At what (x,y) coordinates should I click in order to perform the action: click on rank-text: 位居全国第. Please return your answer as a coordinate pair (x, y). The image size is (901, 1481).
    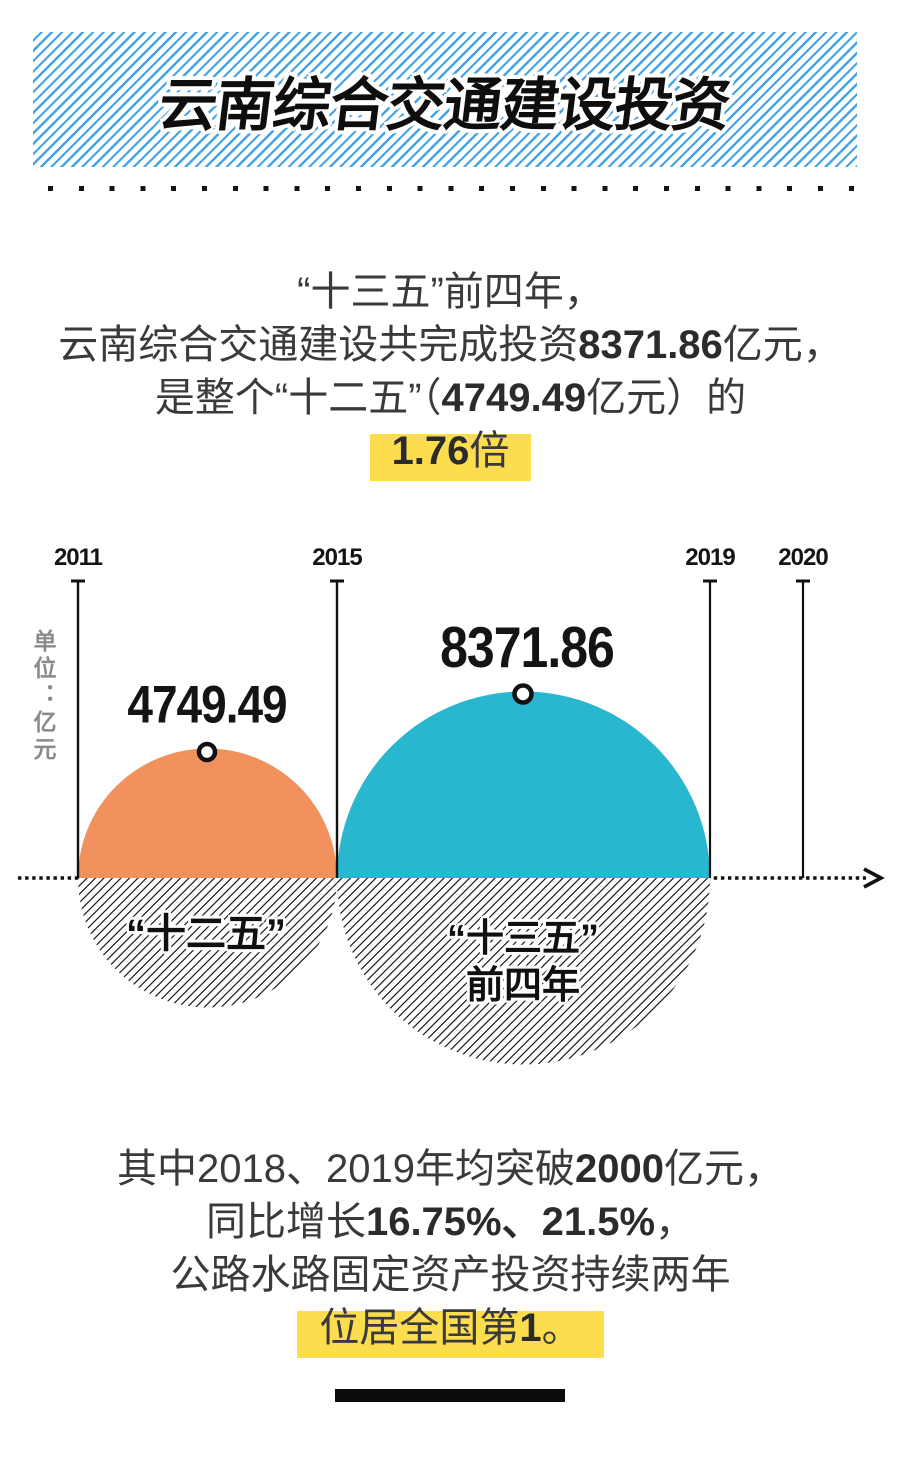
    Looking at the image, I should click on (419, 1328).